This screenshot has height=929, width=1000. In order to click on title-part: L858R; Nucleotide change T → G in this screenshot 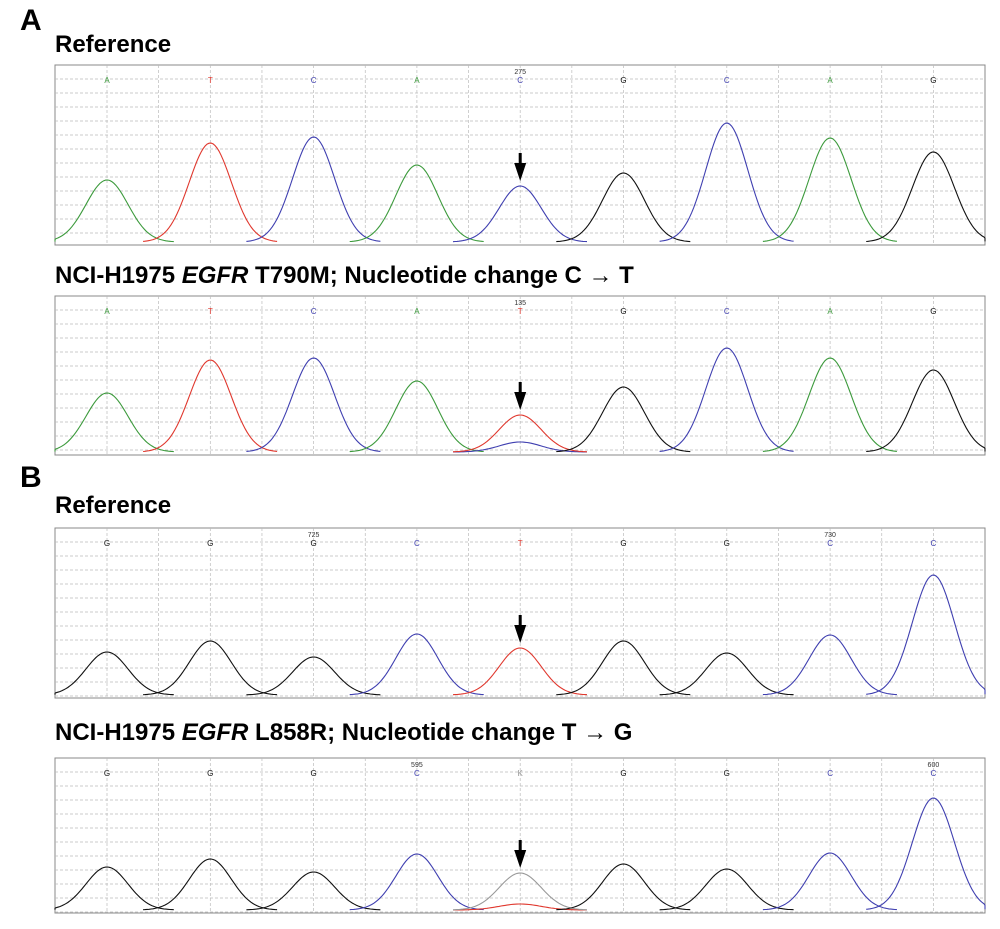, I will do `click(440, 732)`.